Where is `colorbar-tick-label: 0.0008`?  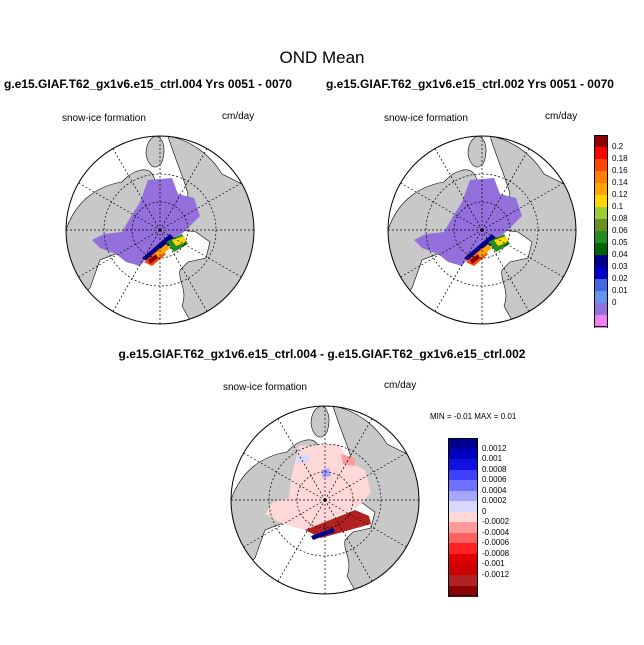
colorbar-tick-label: 0.0008 is located at coordinates (494, 469).